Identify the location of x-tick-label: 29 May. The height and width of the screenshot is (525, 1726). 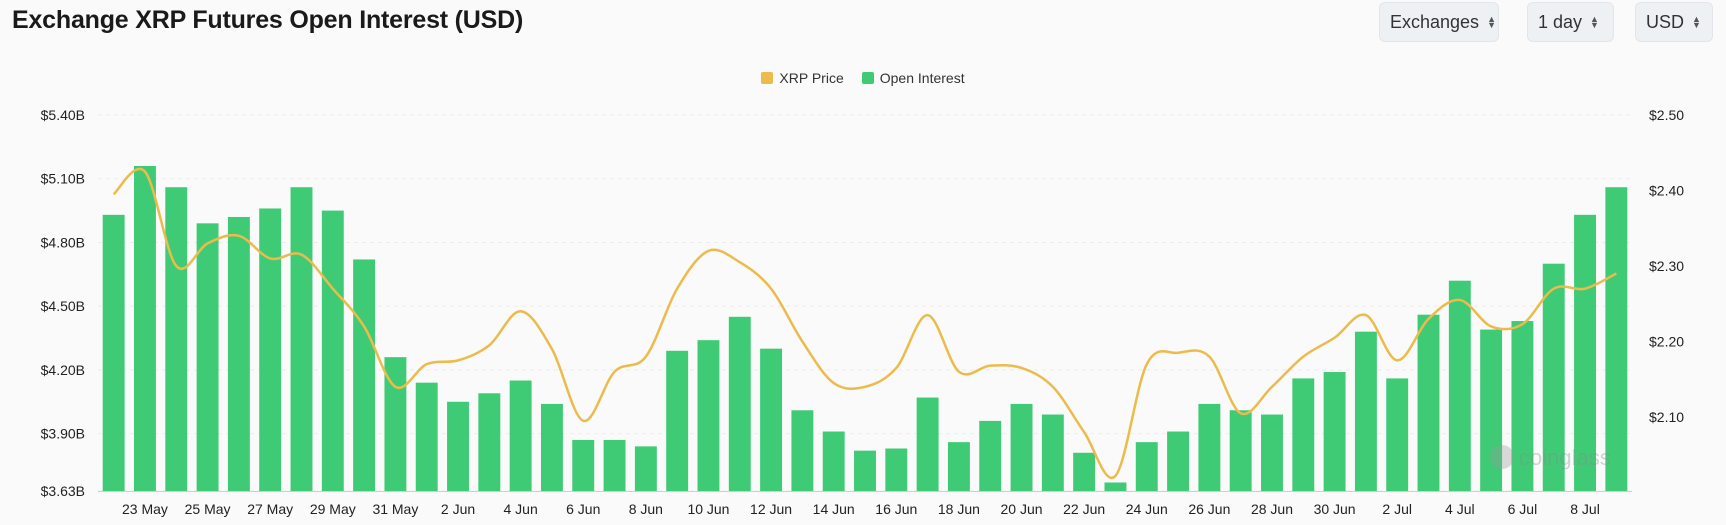
(333, 509).